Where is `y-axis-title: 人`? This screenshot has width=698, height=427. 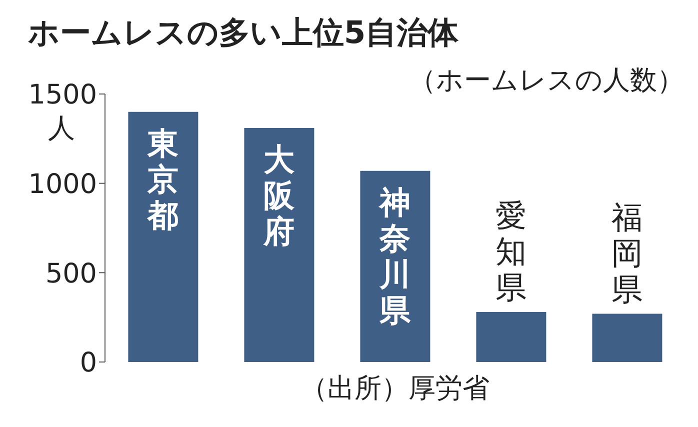
y-axis-title: 人 is located at coordinates (61, 129).